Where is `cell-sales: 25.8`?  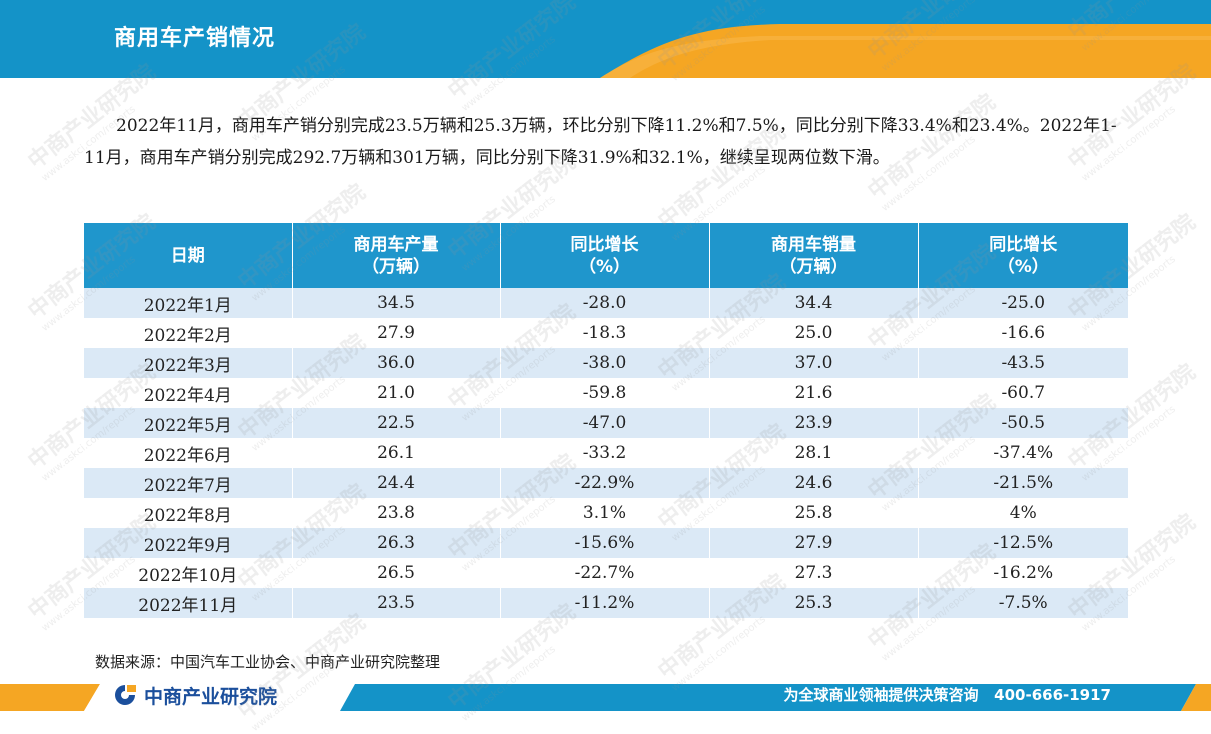 cell-sales: 25.8 is located at coordinates (814, 513).